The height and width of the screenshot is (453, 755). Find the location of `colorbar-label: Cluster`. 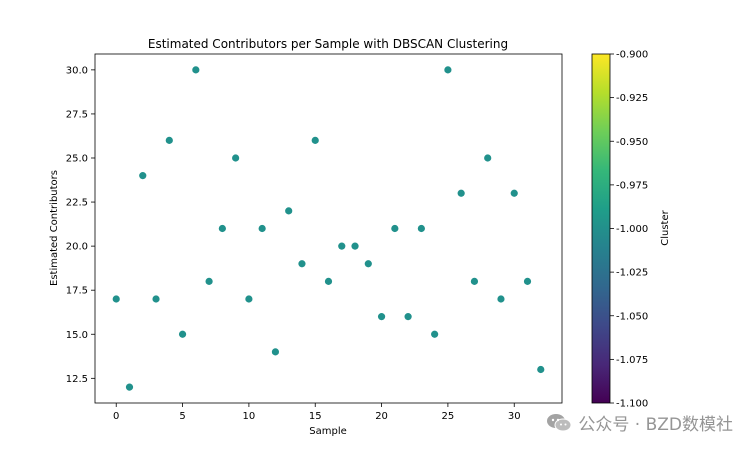

colorbar-label: Cluster is located at coordinates (665, 227).